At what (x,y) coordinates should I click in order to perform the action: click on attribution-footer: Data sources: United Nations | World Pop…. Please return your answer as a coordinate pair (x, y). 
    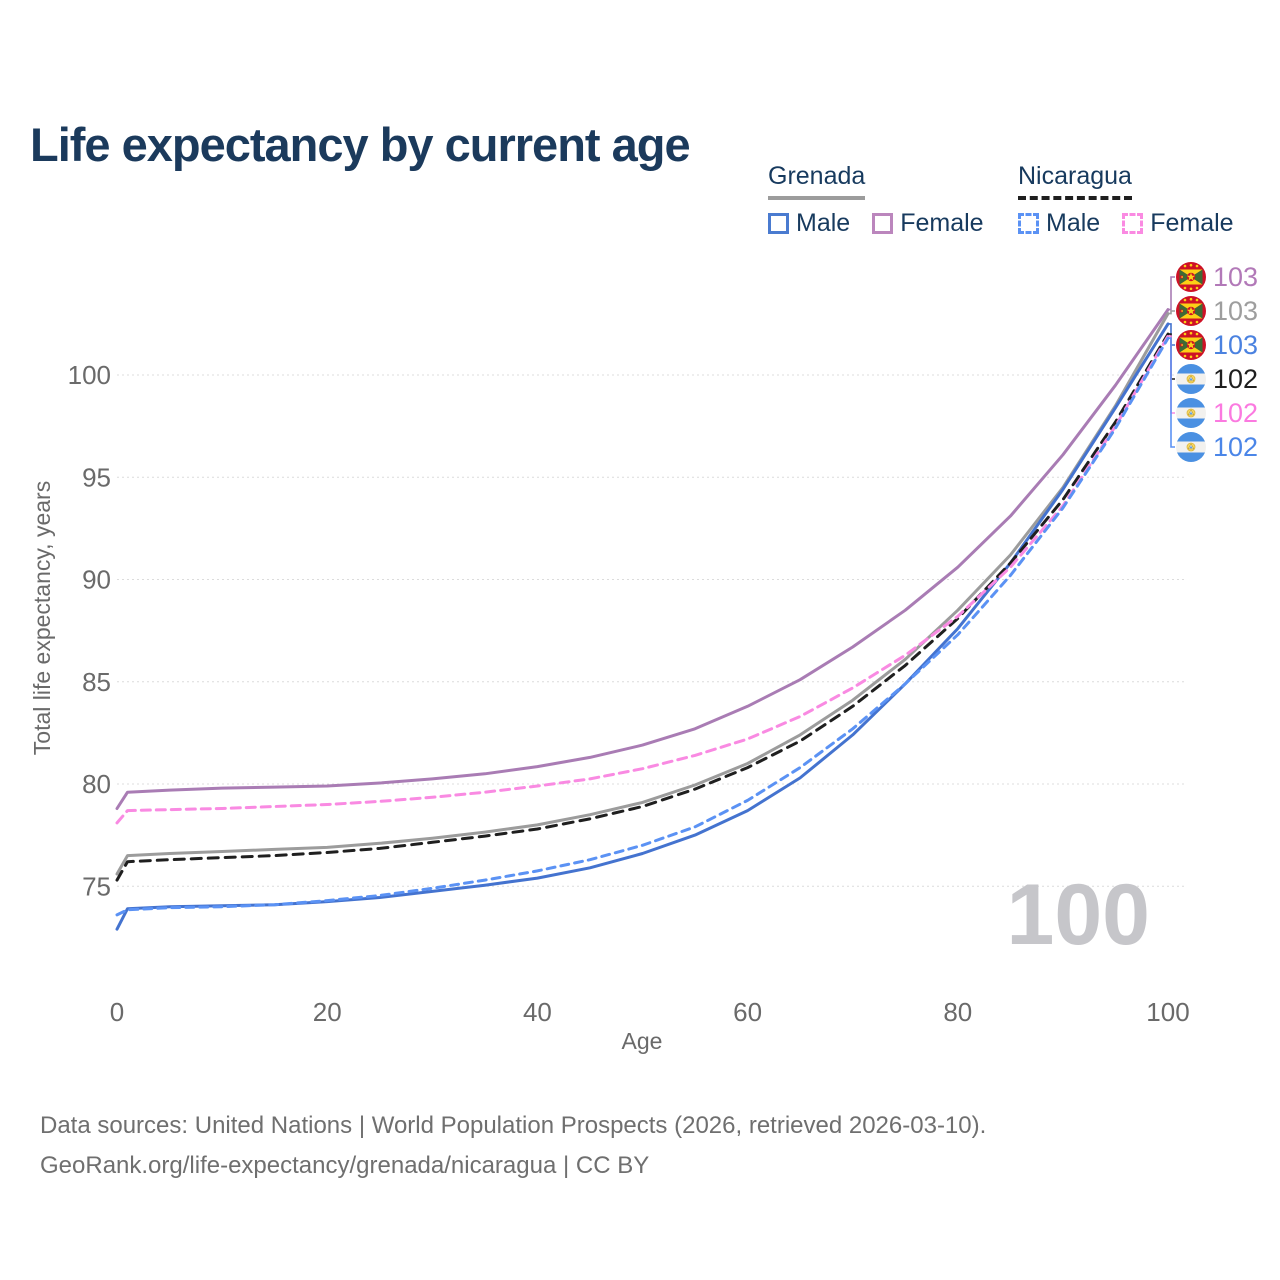
    Looking at the image, I should click on (513, 1146).